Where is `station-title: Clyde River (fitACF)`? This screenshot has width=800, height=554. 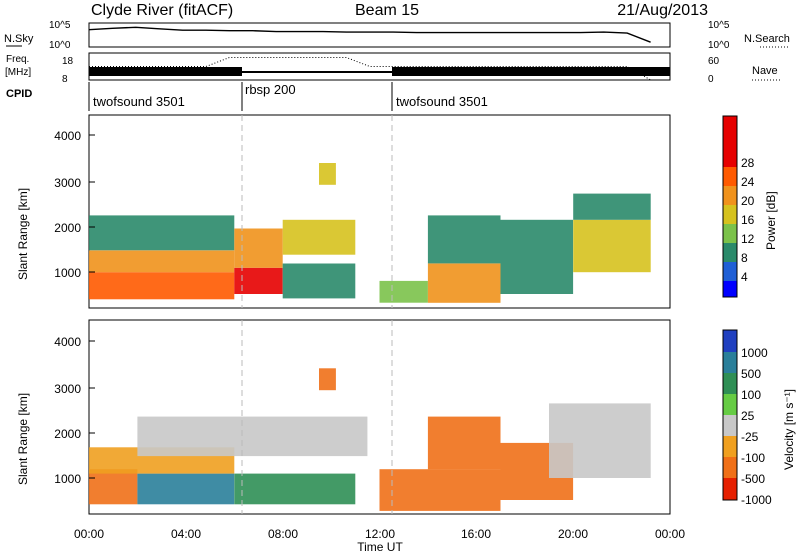
station-title: Clyde River (fitACF) is located at coordinates (162, 10).